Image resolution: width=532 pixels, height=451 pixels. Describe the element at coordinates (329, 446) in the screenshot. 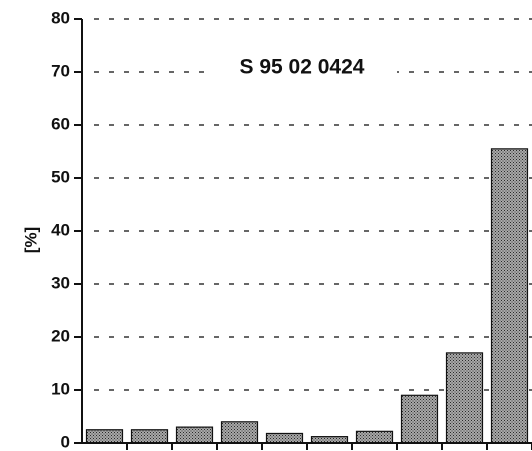

I see `x-tick-marks` at that location.